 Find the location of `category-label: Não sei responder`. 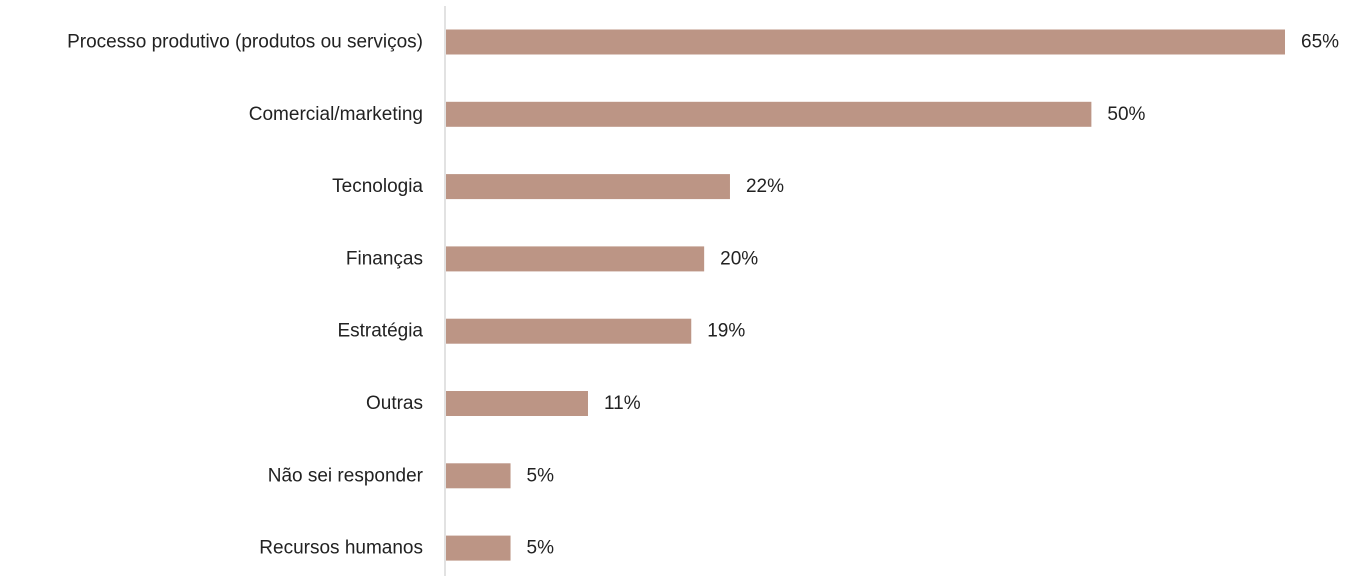

category-label: Não sei responder is located at coordinates (346, 475).